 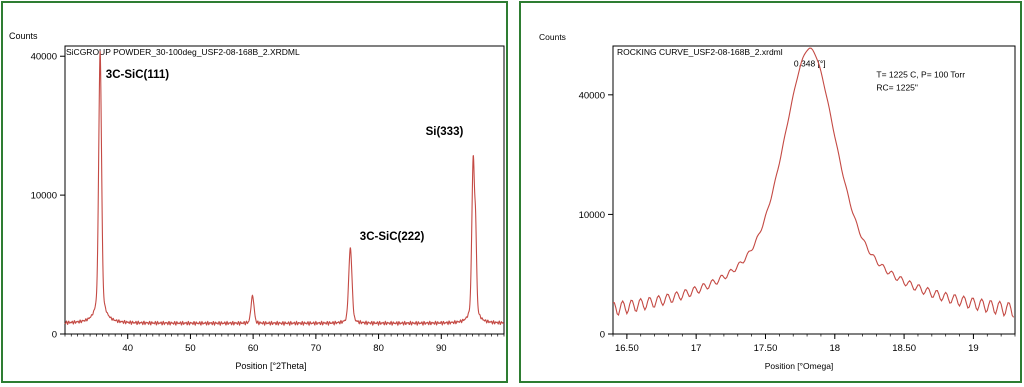 What do you see at coordinates (378, 348) in the screenshot?
I see `x-tick-label: 80` at bounding box center [378, 348].